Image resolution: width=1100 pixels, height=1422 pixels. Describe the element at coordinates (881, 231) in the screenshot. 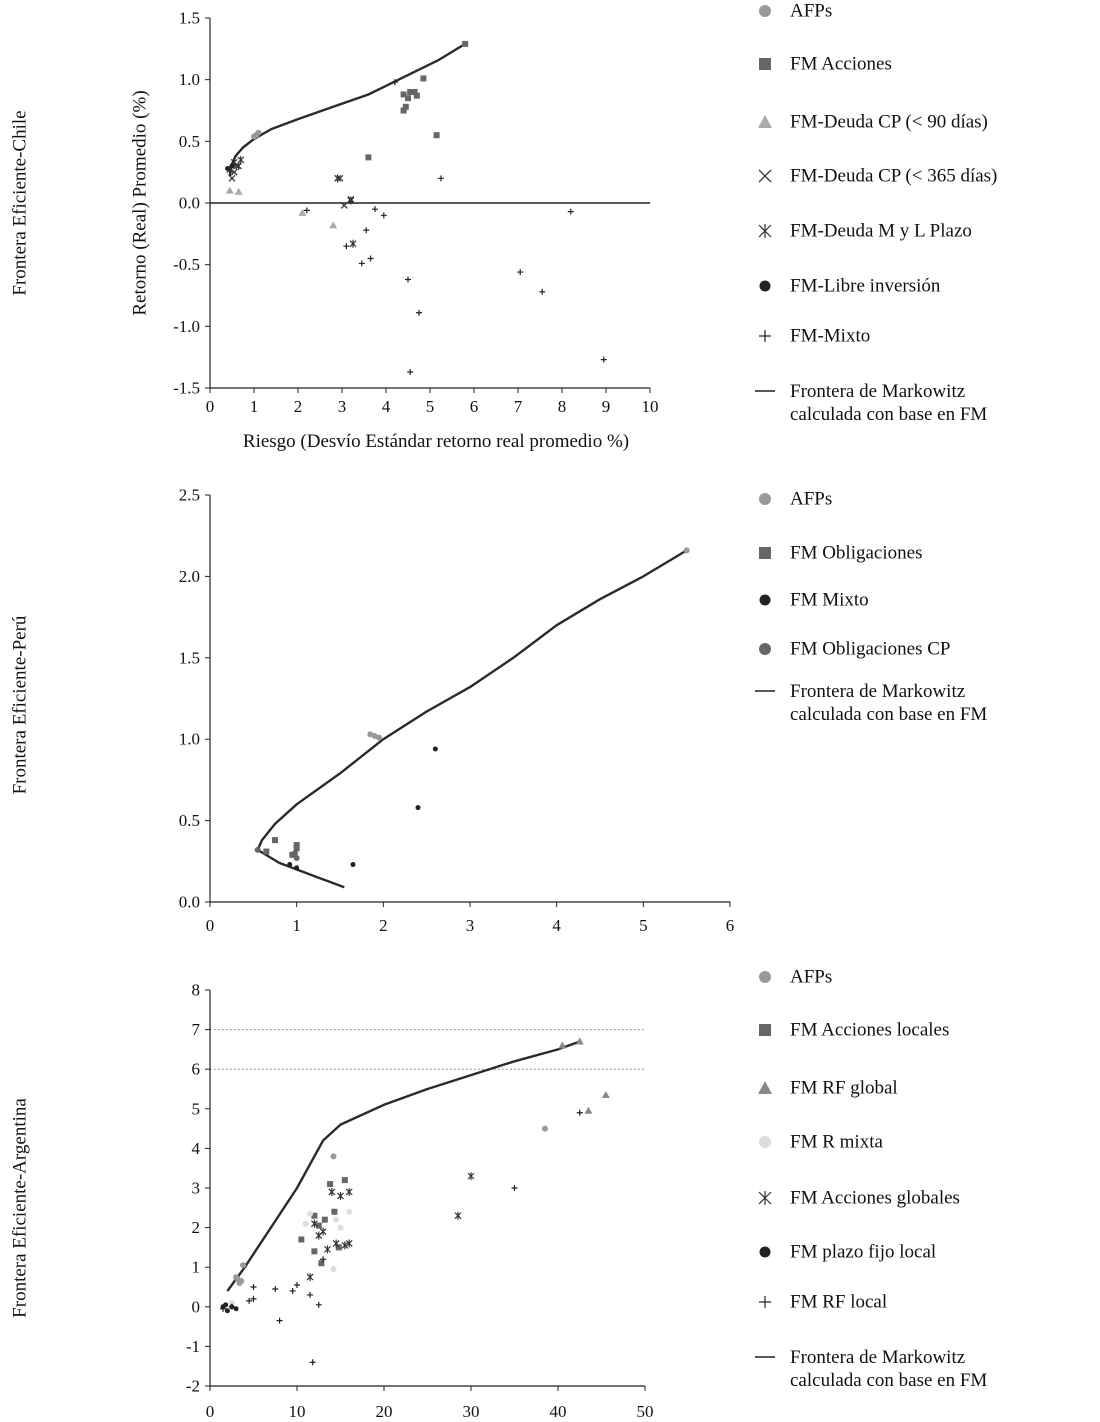

I see `legend-label: FM-Deuda M y L Plazo` at that location.